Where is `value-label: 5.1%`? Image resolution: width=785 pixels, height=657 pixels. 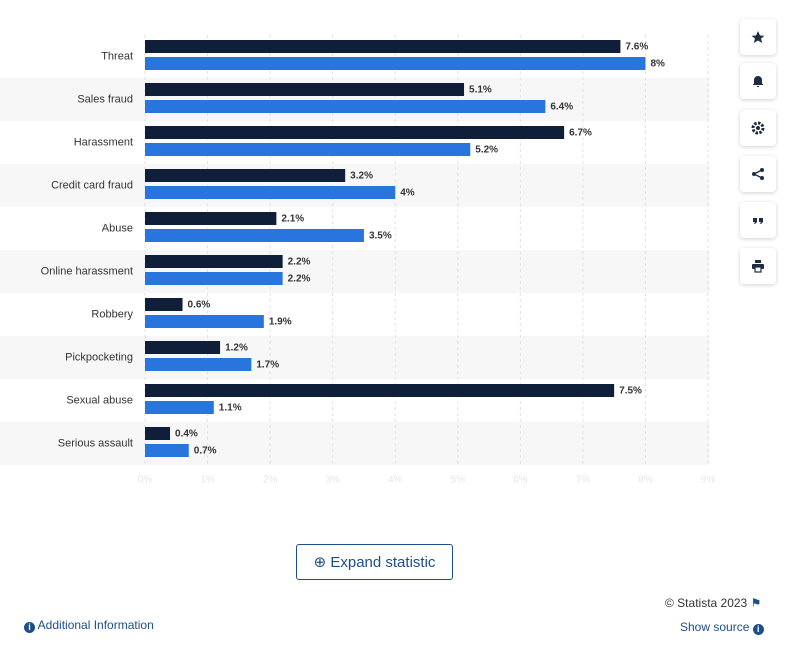
value-label: 5.1% is located at coordinates (480, 90).